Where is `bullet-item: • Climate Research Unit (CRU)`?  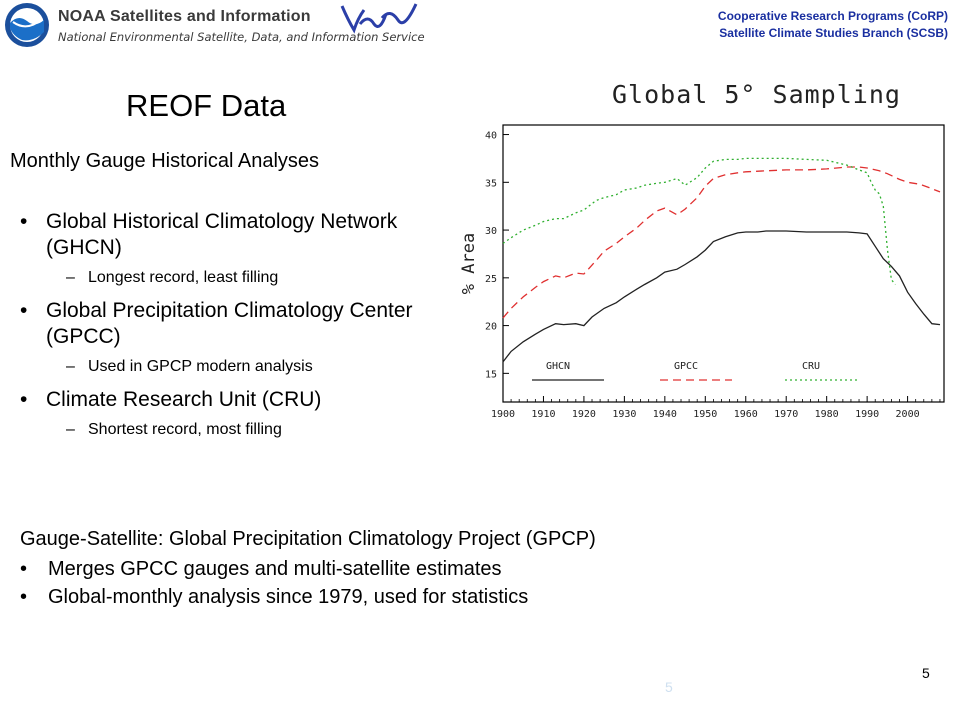 bullet-item: • Climate Research Unit (CRU) is located at coordinates (225, 400).